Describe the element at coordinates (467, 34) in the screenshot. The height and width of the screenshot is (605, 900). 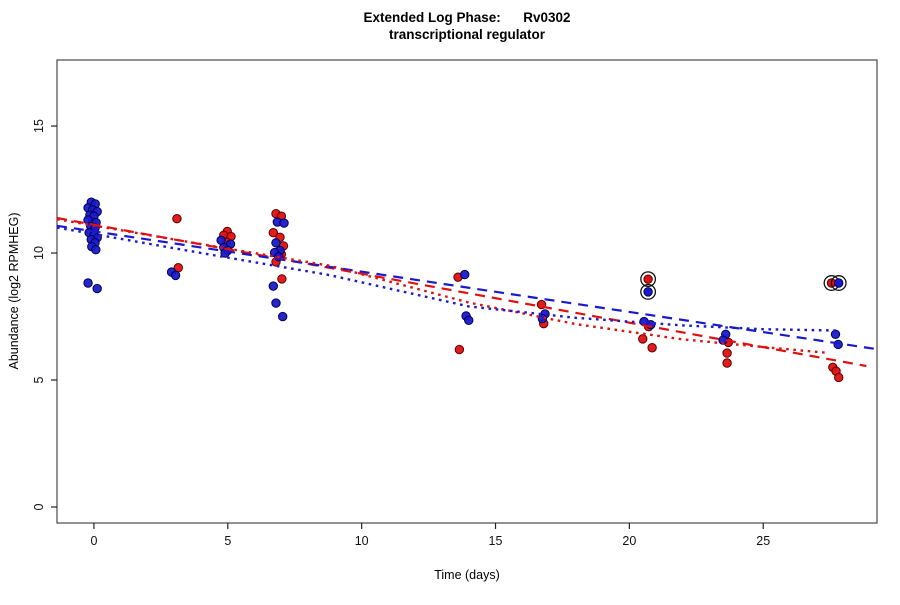
I see `chart-subtitle: transcriptional regulator` at that location.